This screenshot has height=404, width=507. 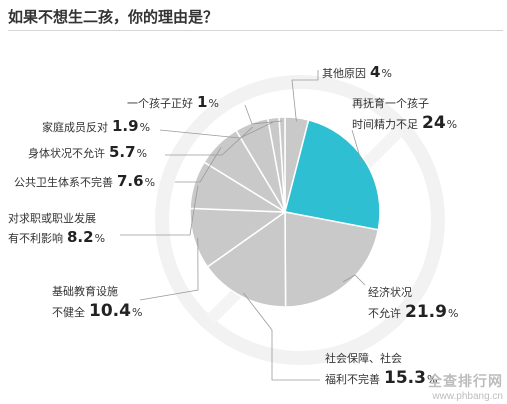 I want to click on slice-label-text: 时间精力不足, so click(x=385, y=124).